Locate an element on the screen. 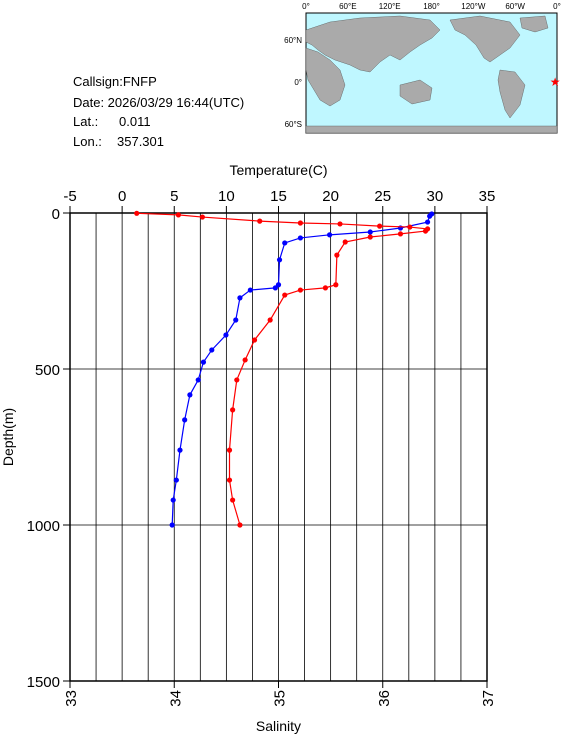  y-tick-label: 1500 is located at coordinates (43, 682).